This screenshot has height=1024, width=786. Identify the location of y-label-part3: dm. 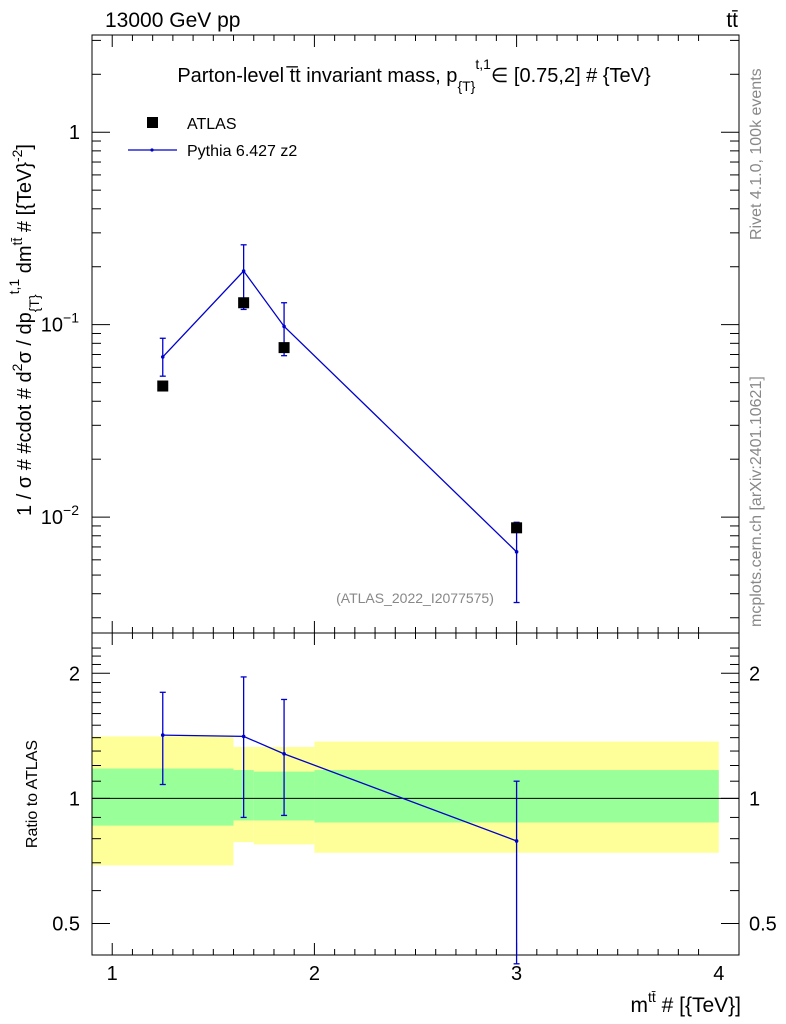
(25, 261).